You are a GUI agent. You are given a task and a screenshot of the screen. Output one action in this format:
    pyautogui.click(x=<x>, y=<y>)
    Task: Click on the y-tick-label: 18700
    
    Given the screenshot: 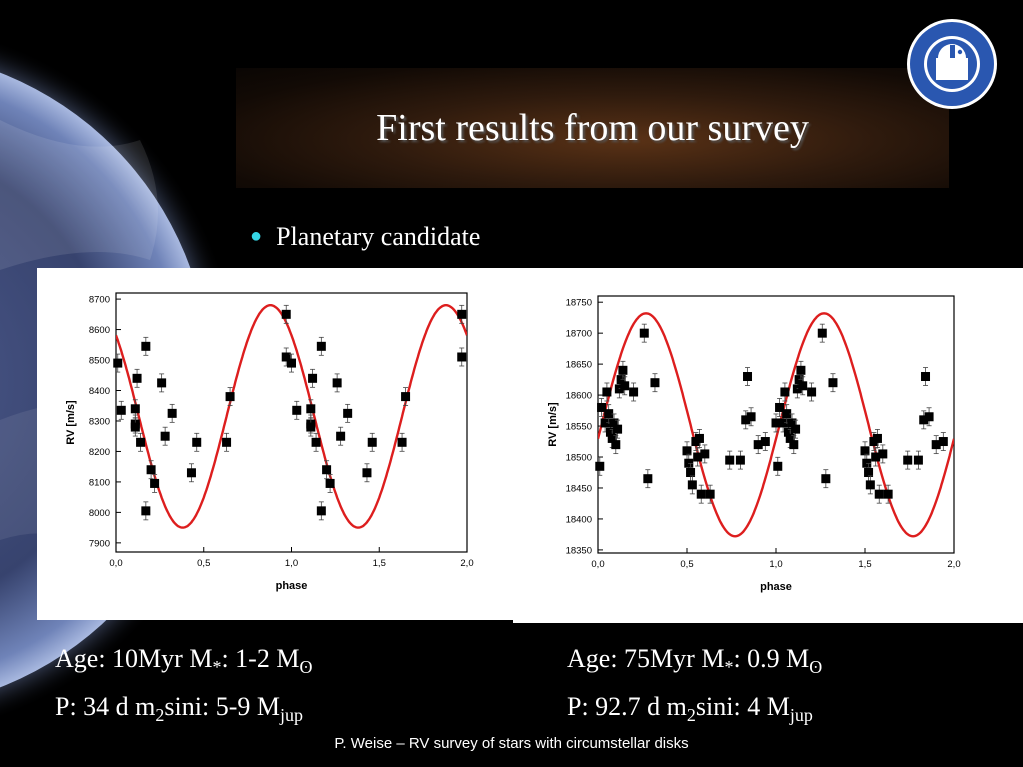 What is the action you would take?
    pyautogui.click(x=579, y=334)
    